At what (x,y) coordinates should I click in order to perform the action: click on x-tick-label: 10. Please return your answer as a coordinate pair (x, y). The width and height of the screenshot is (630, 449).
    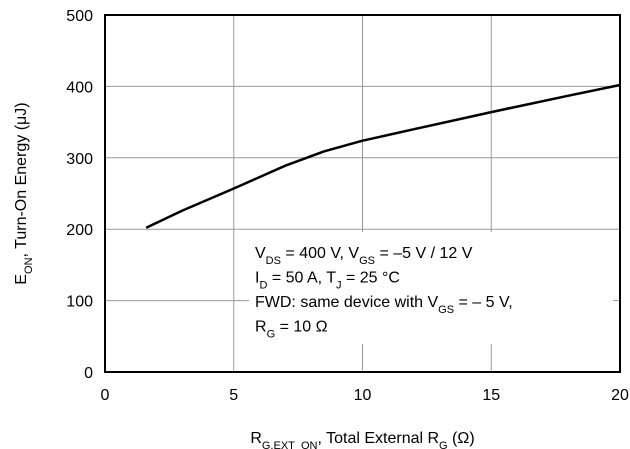
    Looking at the image, I should click on (363, 395).